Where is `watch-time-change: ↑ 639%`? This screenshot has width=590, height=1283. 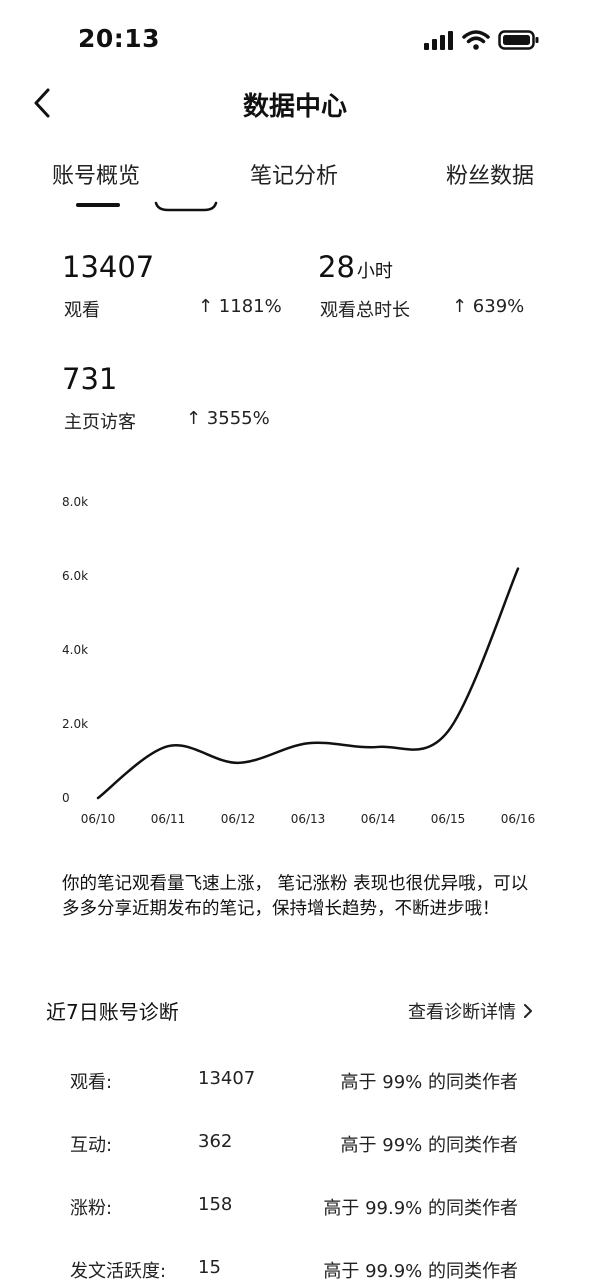
watch-time-change: ↑ 639% is located at coordinates (488, 306).